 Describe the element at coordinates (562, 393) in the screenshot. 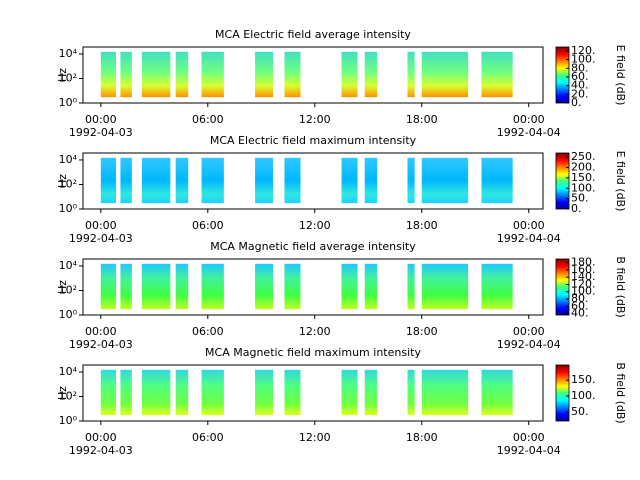

I see `colorbar` at that location.